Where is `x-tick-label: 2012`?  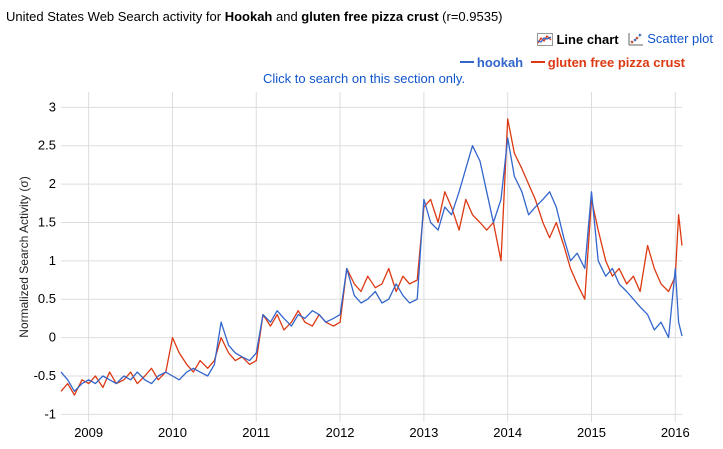
x-tick-label: 2012 is located at coordinates (340, 432).